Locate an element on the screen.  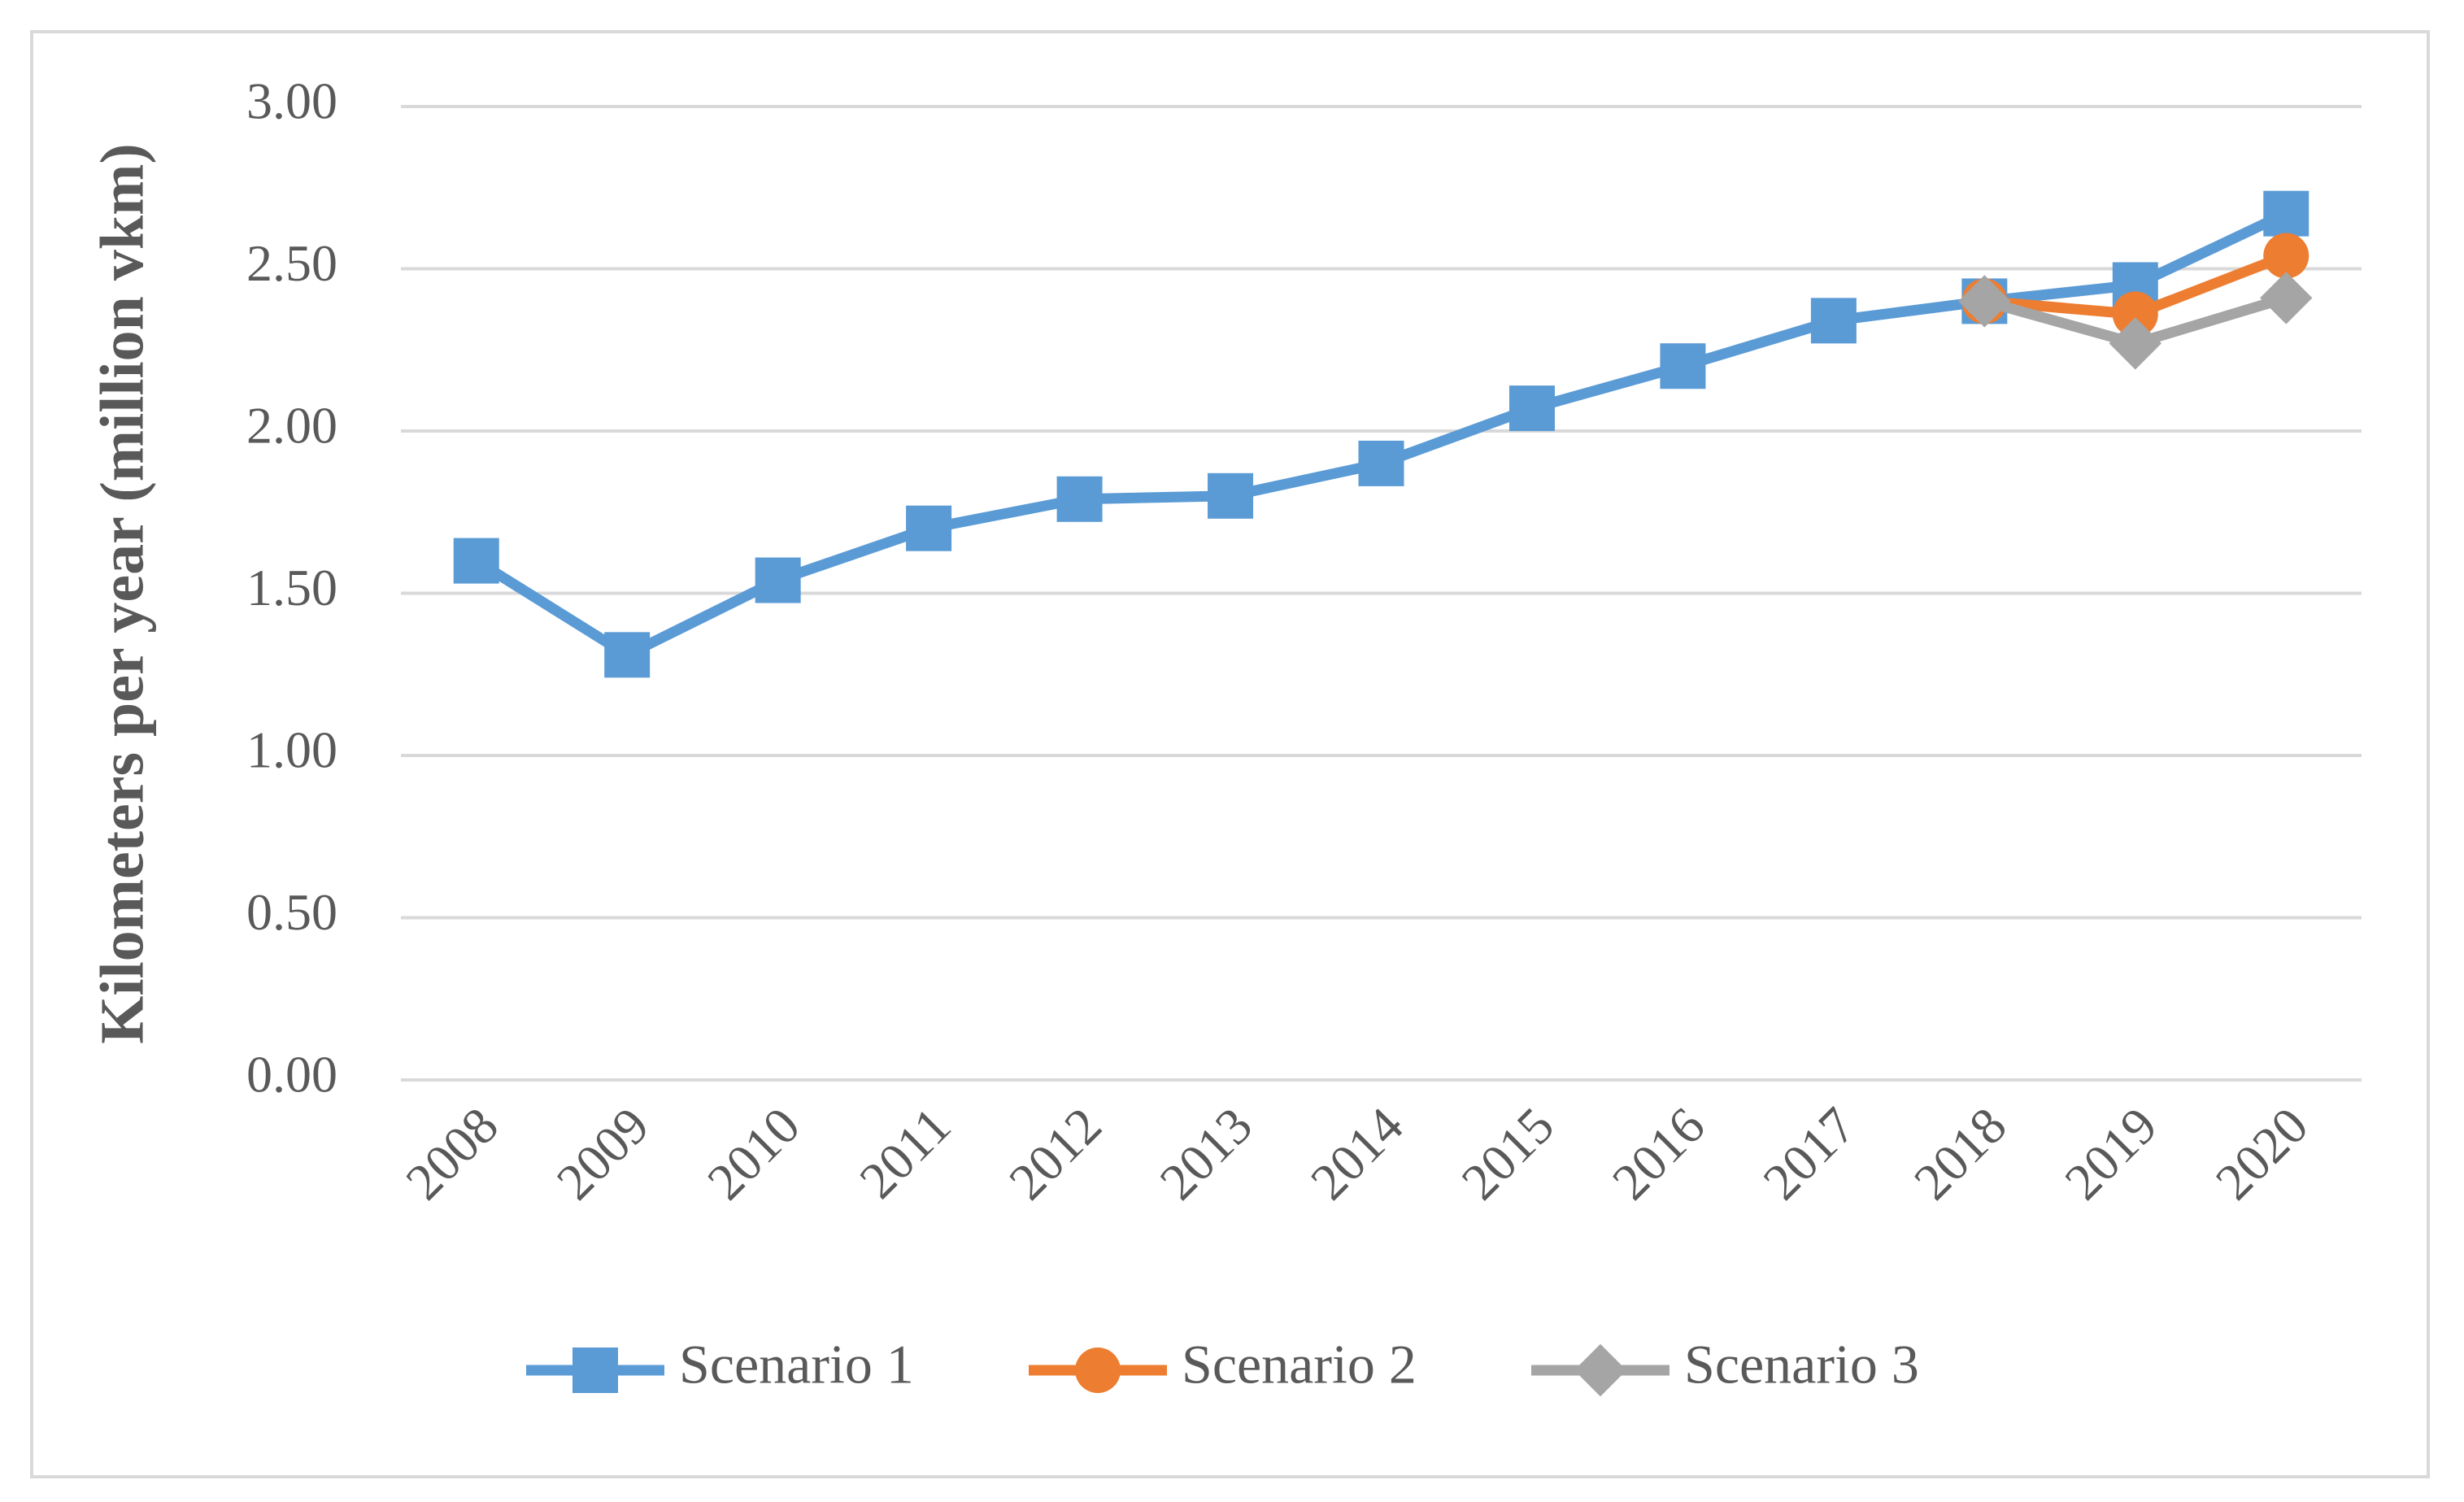
y-axis-label: Kilometers per year (million vkm) is located at coordinates (122, 593).